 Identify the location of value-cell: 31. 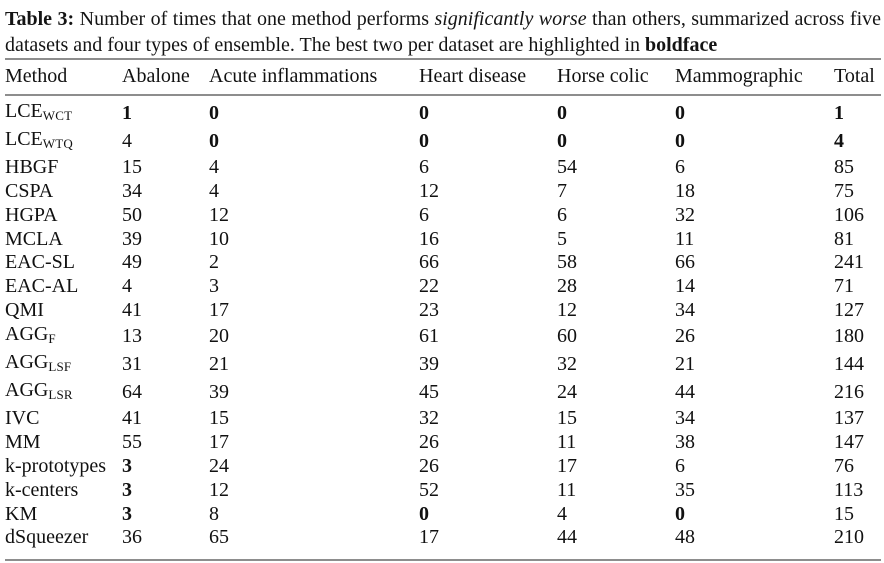
(132, 364).